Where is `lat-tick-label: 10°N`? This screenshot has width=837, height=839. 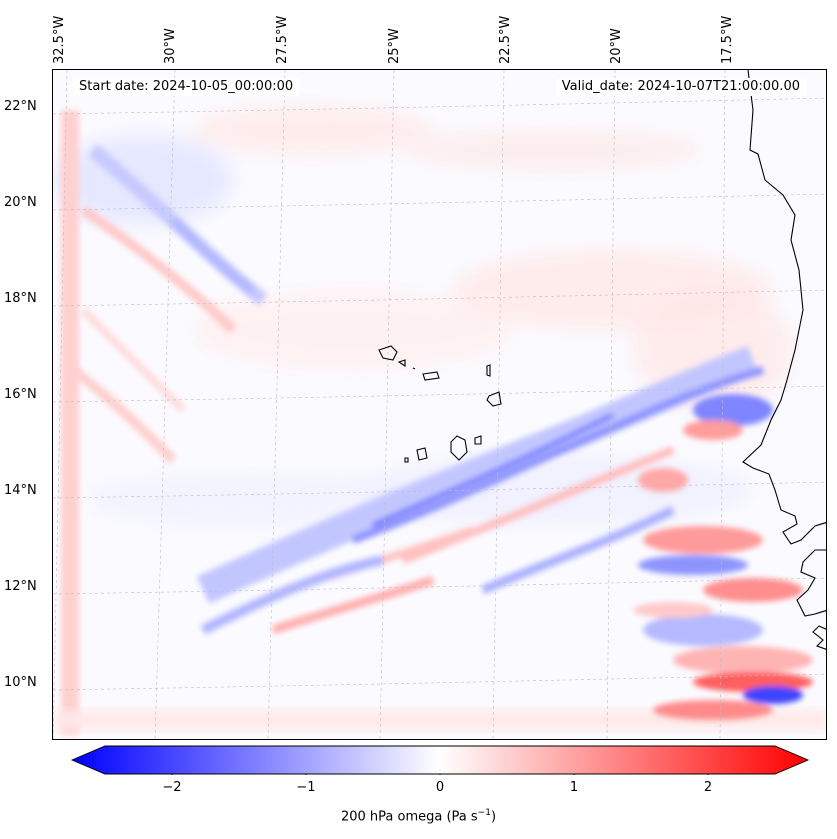
lat-tick-label: 10°N is located at coordinates (20, 682).